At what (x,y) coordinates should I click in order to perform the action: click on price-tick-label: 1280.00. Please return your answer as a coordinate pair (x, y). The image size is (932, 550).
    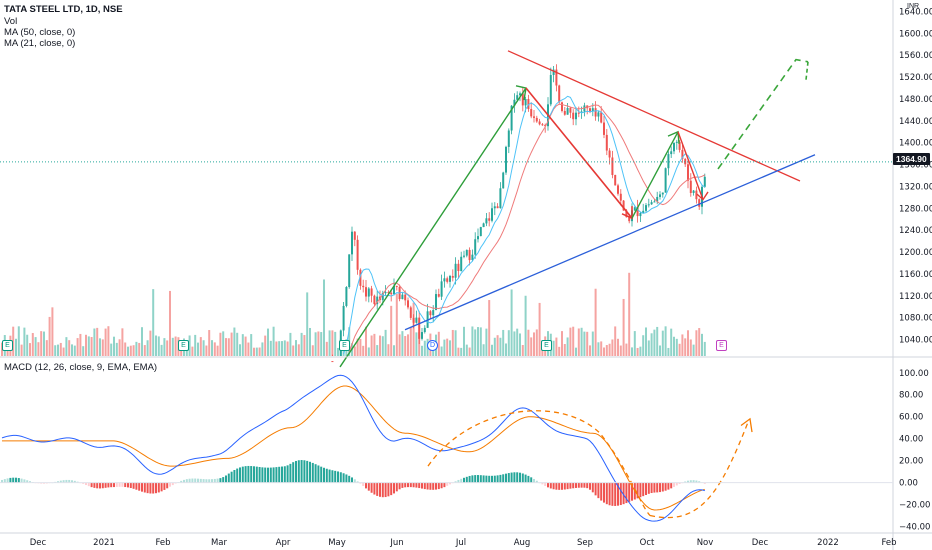
    Looking at the image, I should click on (915, 209).